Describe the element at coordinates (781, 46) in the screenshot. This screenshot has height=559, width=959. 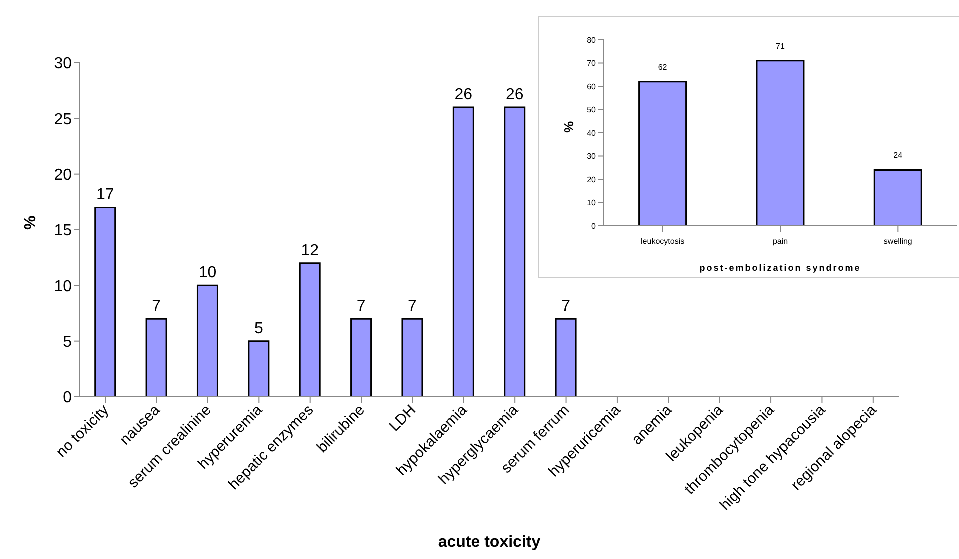
I see `data-label: 71` at that location.